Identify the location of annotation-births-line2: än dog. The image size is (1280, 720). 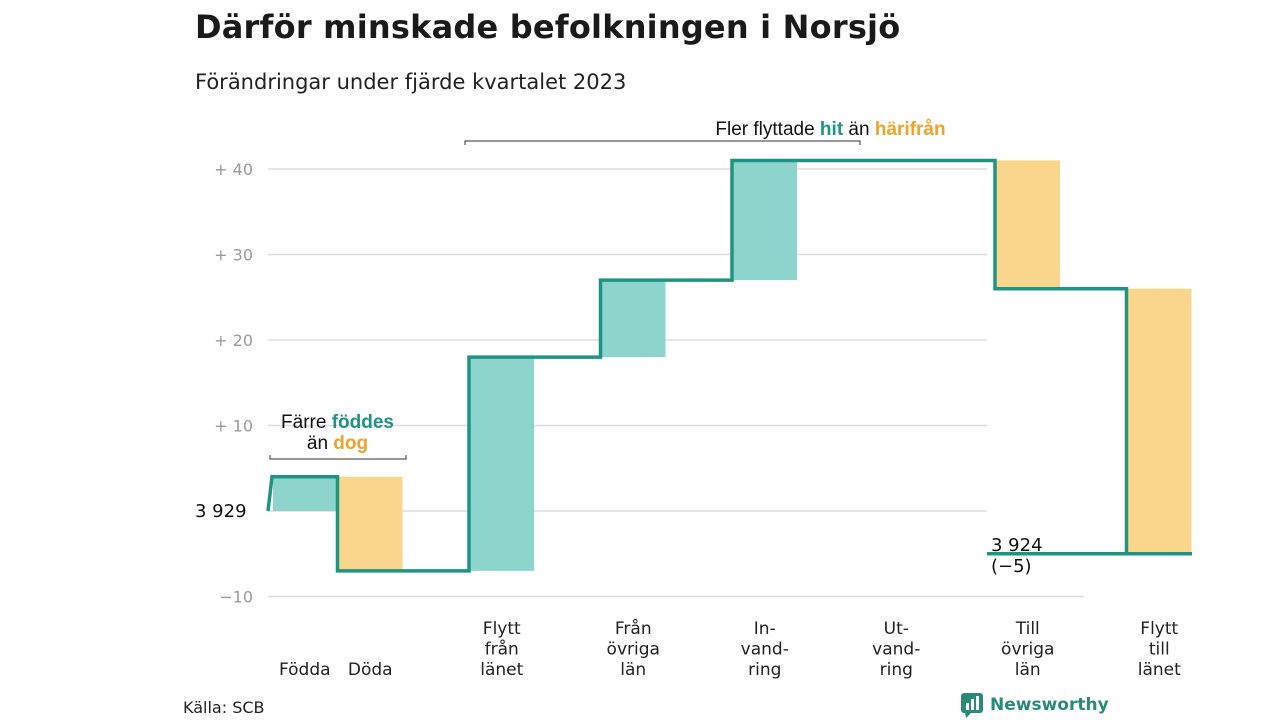
(337, 443).